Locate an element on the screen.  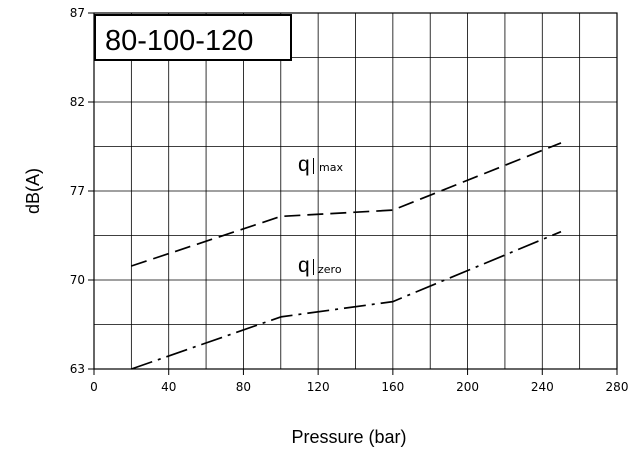
x-tick-label: 200 is located at coordinates (467, 387).